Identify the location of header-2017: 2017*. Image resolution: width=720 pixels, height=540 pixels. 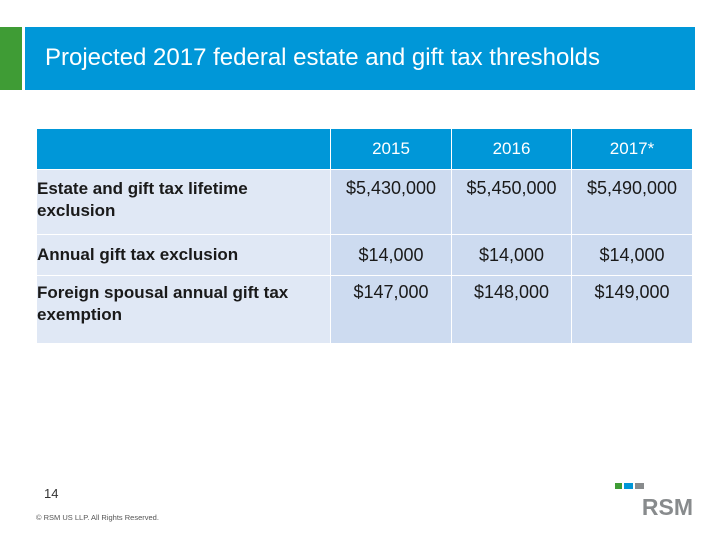
(632, 149).